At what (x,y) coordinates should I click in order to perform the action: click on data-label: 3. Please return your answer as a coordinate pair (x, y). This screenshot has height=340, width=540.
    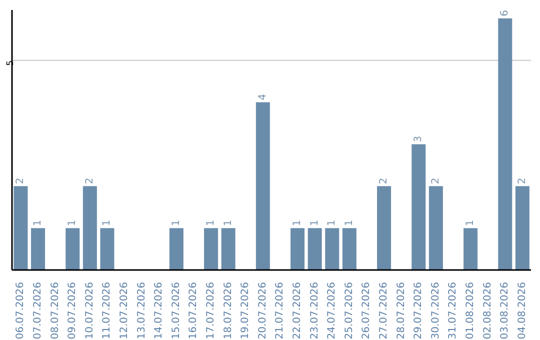
    Looking at the image, I should click on (418, 139).